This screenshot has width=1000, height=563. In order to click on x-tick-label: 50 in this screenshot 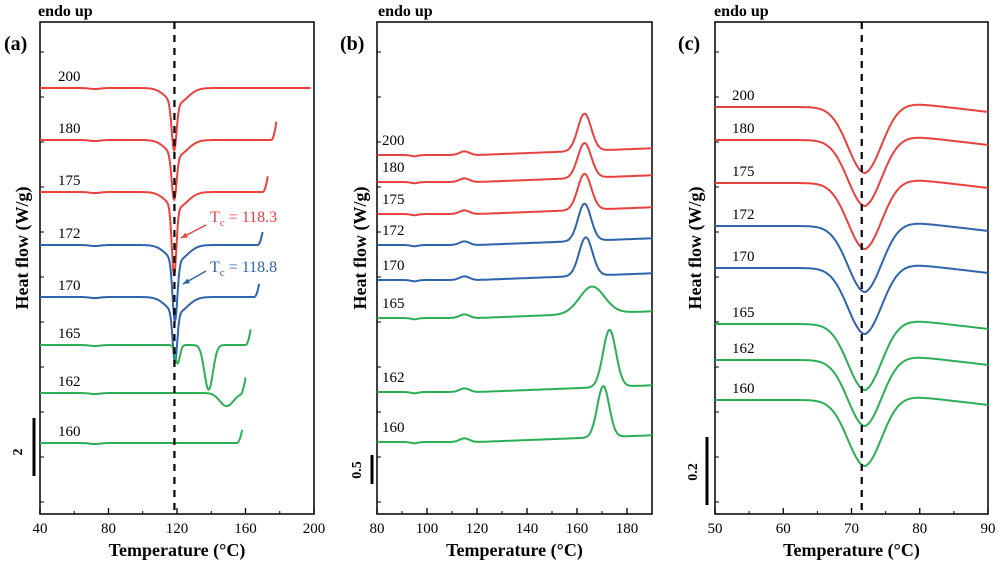, I will do `click(715, 529)`.